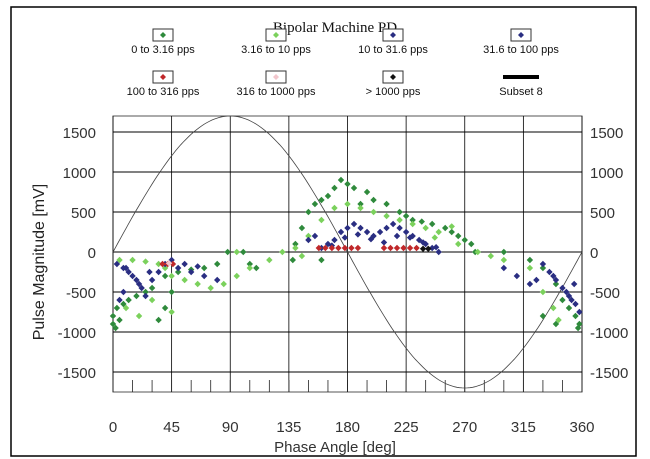  I want to click on legend-label: > 1000 pps, so click(393, 92).